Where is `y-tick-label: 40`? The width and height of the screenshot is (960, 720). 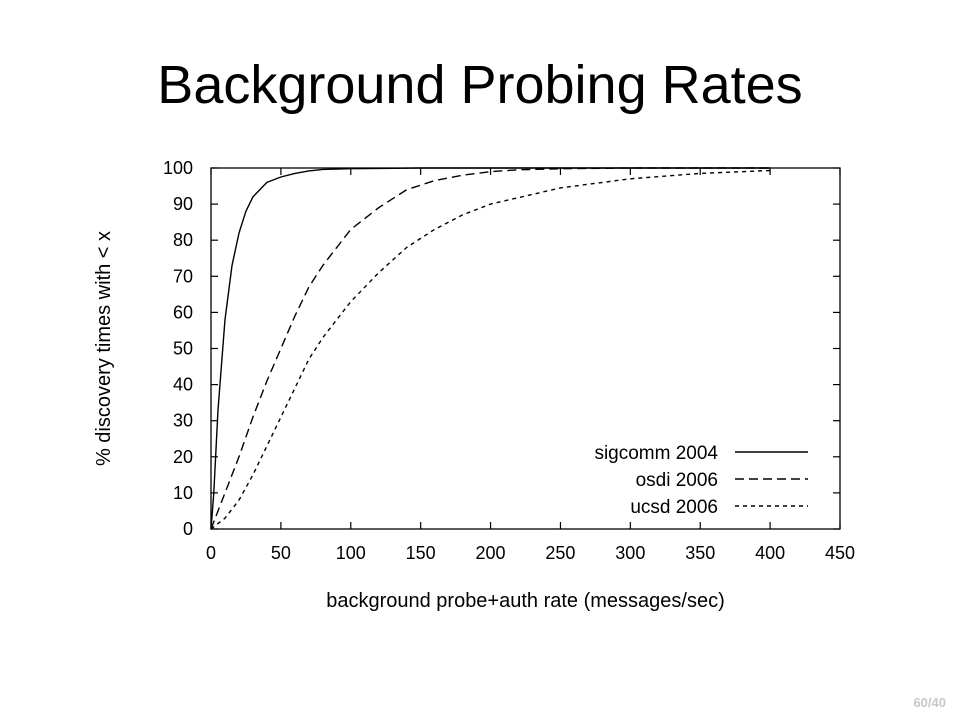 y-tick-label: 40 is located at coordinates (183, 385).